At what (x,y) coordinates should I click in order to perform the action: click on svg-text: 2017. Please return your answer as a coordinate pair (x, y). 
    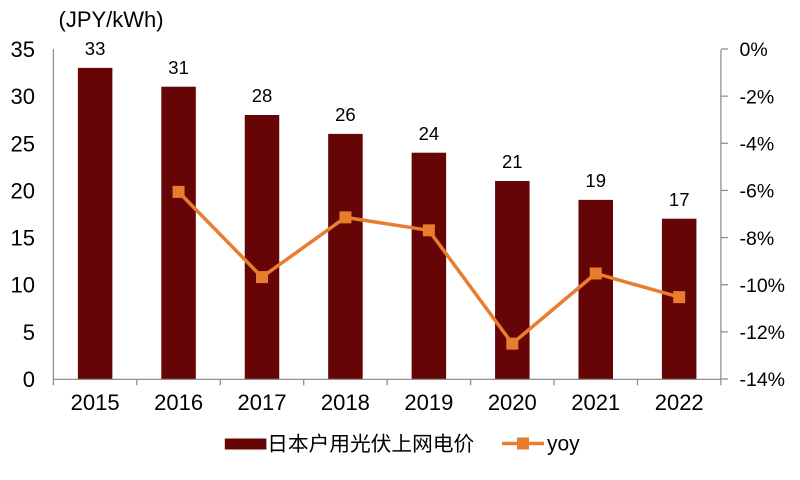
    Looking at the image, I should click on (262, 402).